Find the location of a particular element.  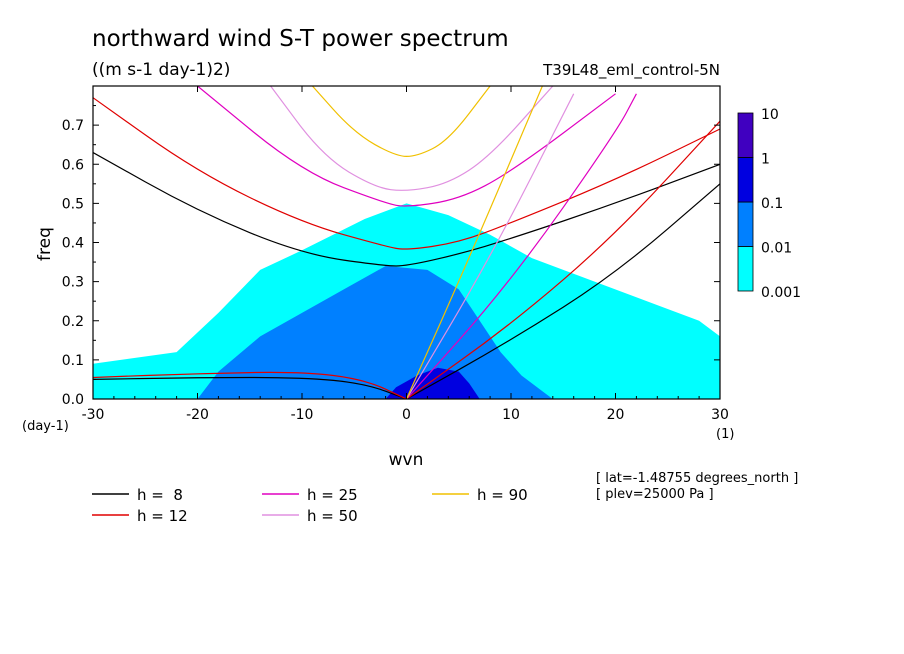

colorbar: 0.001 0.01 0.1 1 10 is located at coordinates (769, 204).